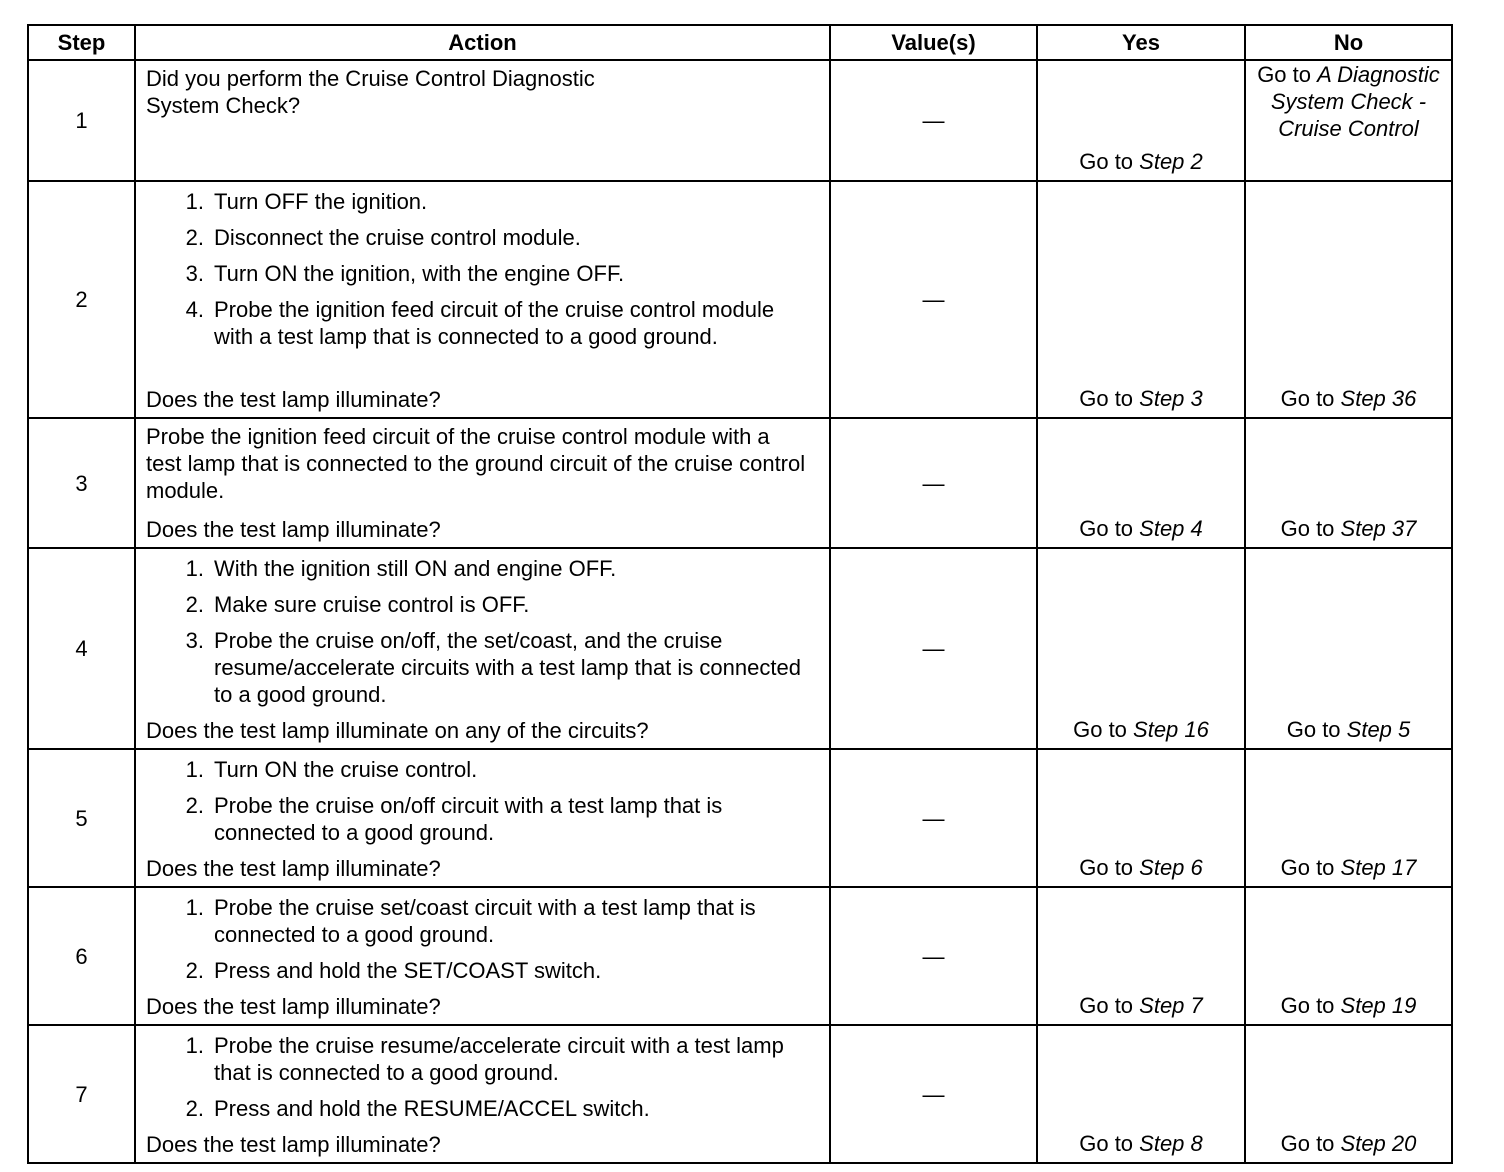  I want to click on header-no: No, so click(1348, 42).